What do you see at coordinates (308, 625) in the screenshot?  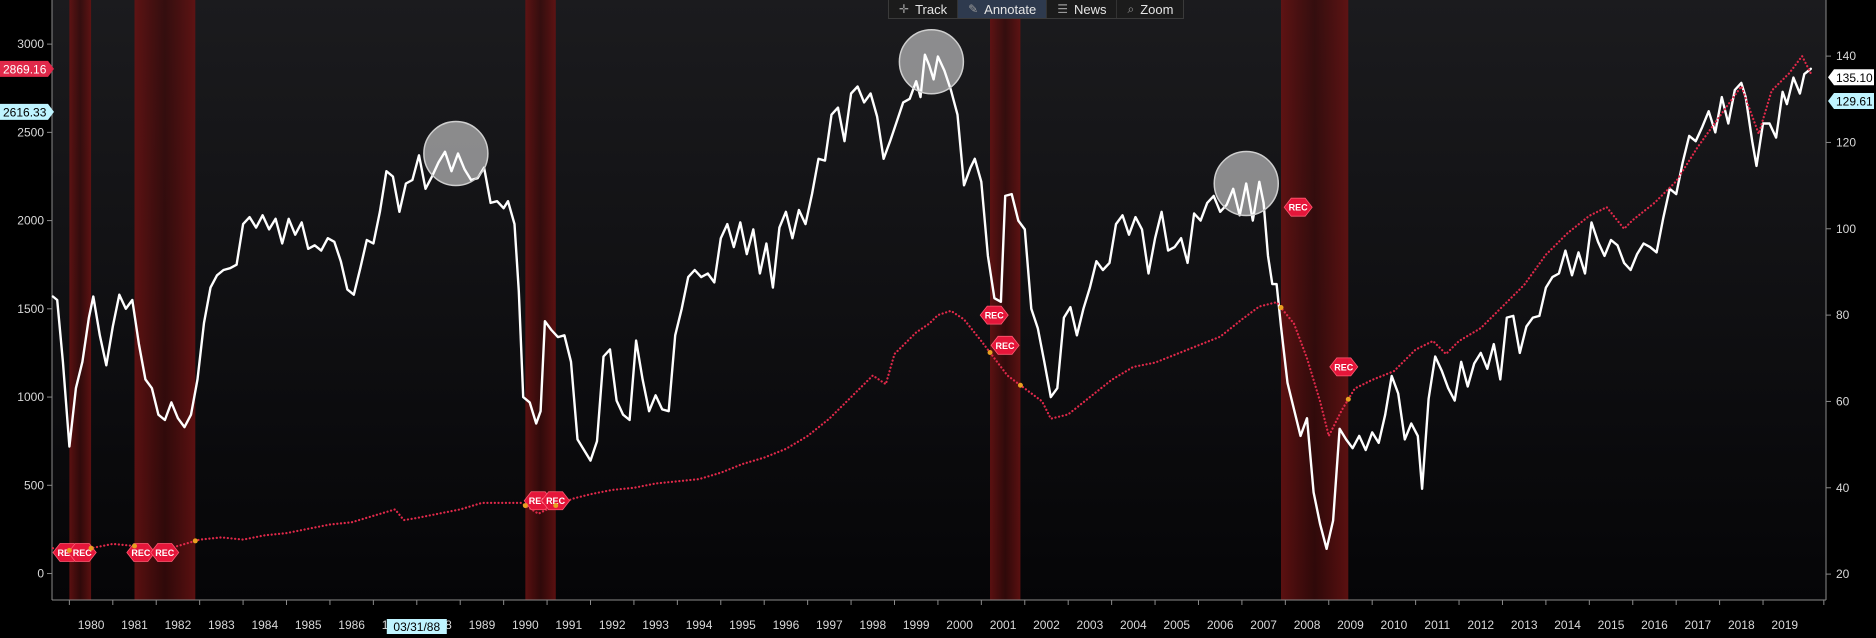 I see `x-axis-tick-label: 1985` at bounding box center [308, 625].